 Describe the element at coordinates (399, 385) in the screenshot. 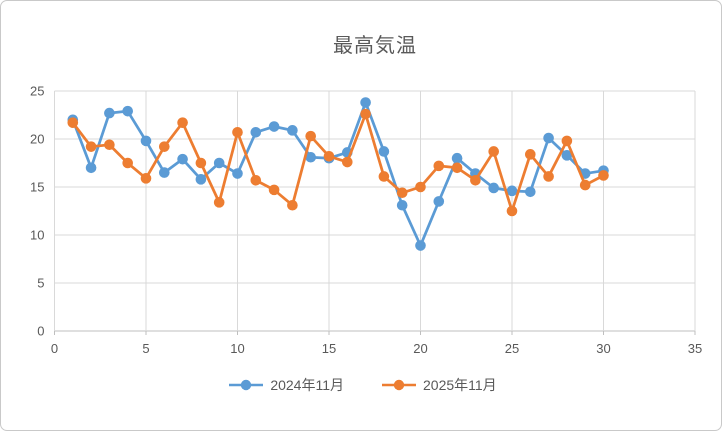

I see `legend-marker-2025-icon` at that location.